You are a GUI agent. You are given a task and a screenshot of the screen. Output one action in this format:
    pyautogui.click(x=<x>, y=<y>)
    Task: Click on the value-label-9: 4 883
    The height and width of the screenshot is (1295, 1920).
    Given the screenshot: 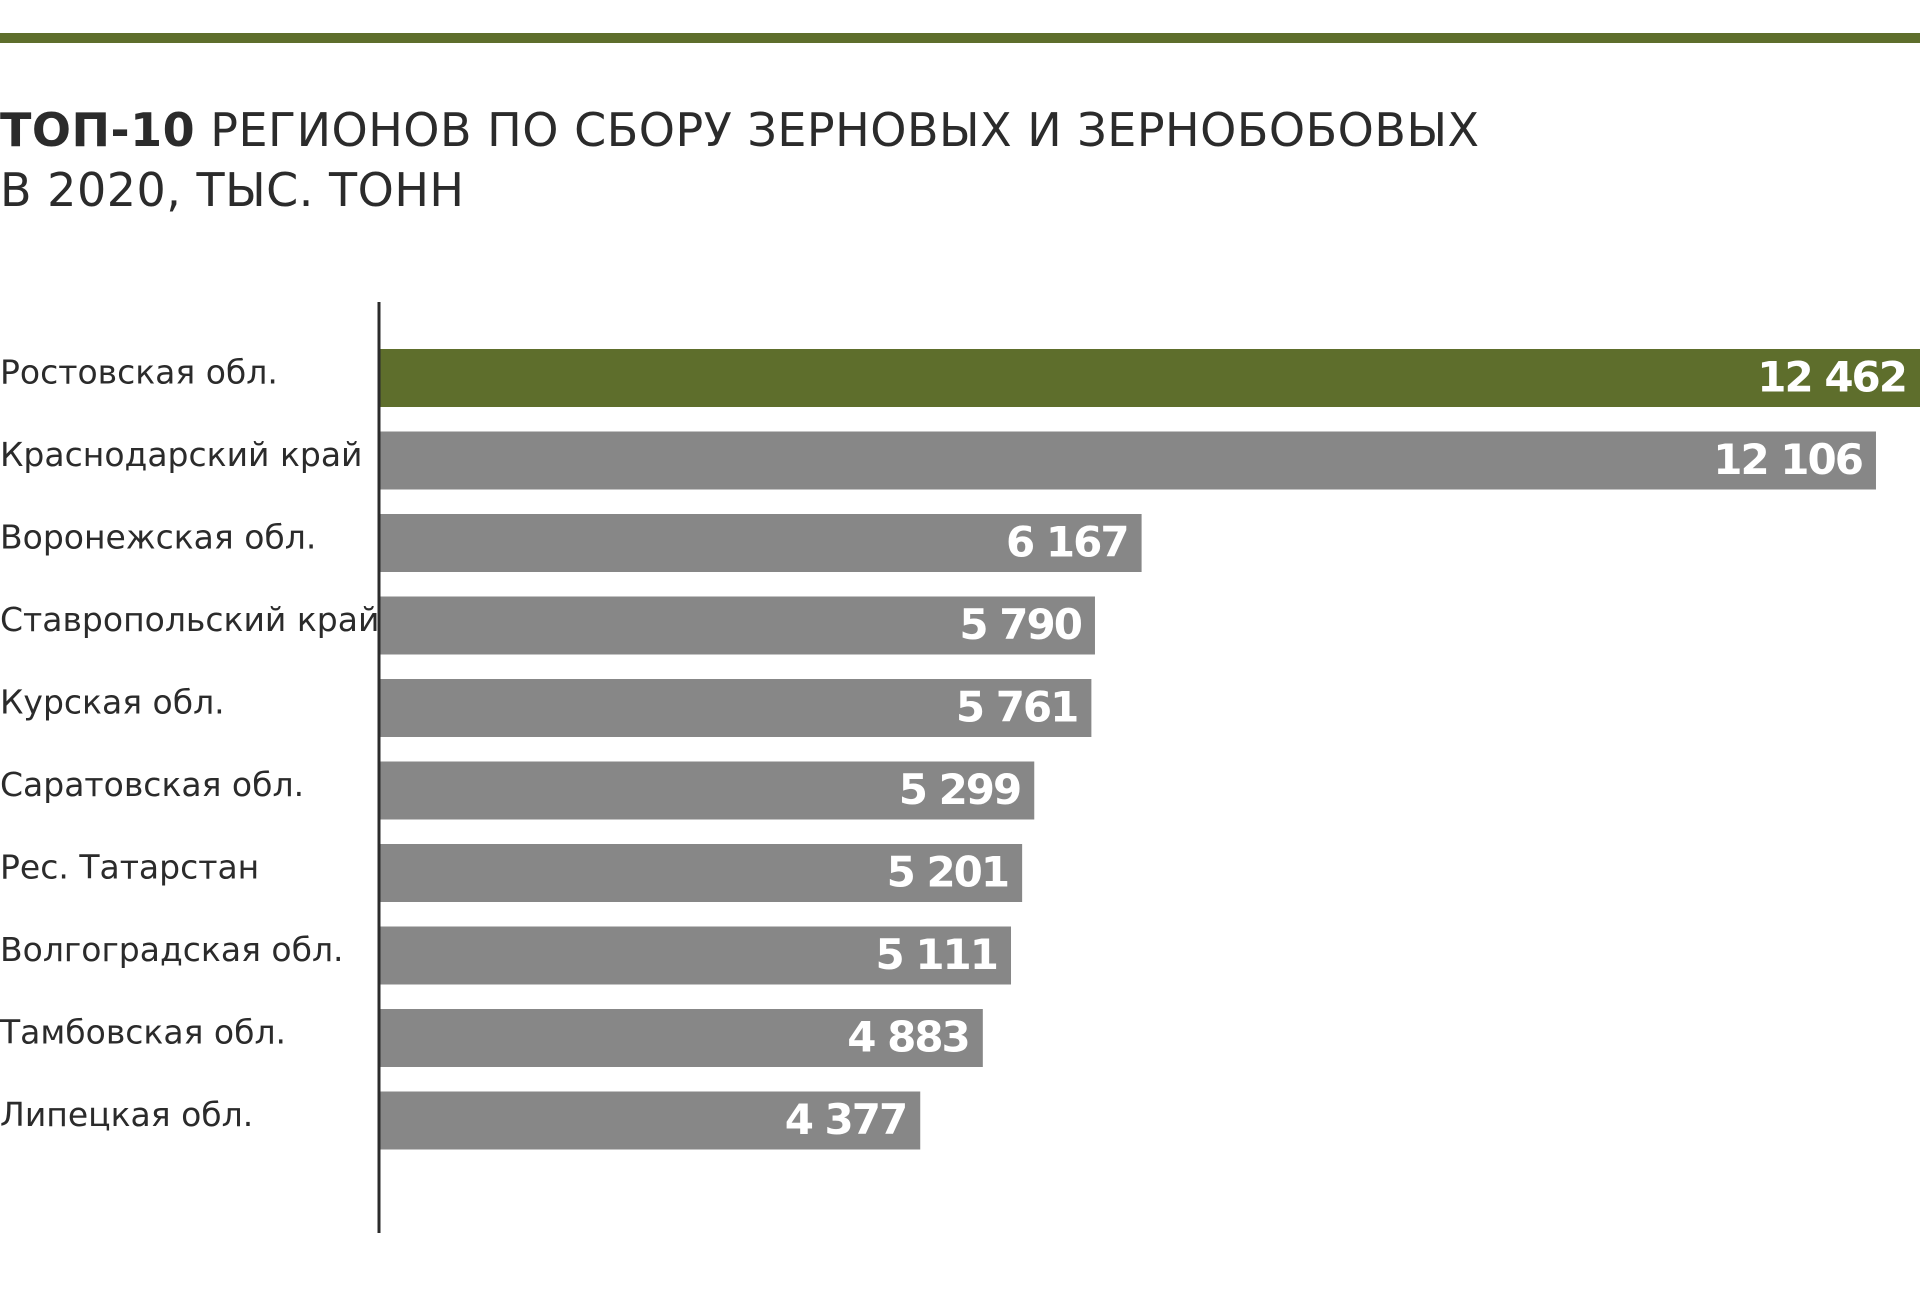 What is the action you would take?
    pyautogui.click(x=908, y=1037)
    